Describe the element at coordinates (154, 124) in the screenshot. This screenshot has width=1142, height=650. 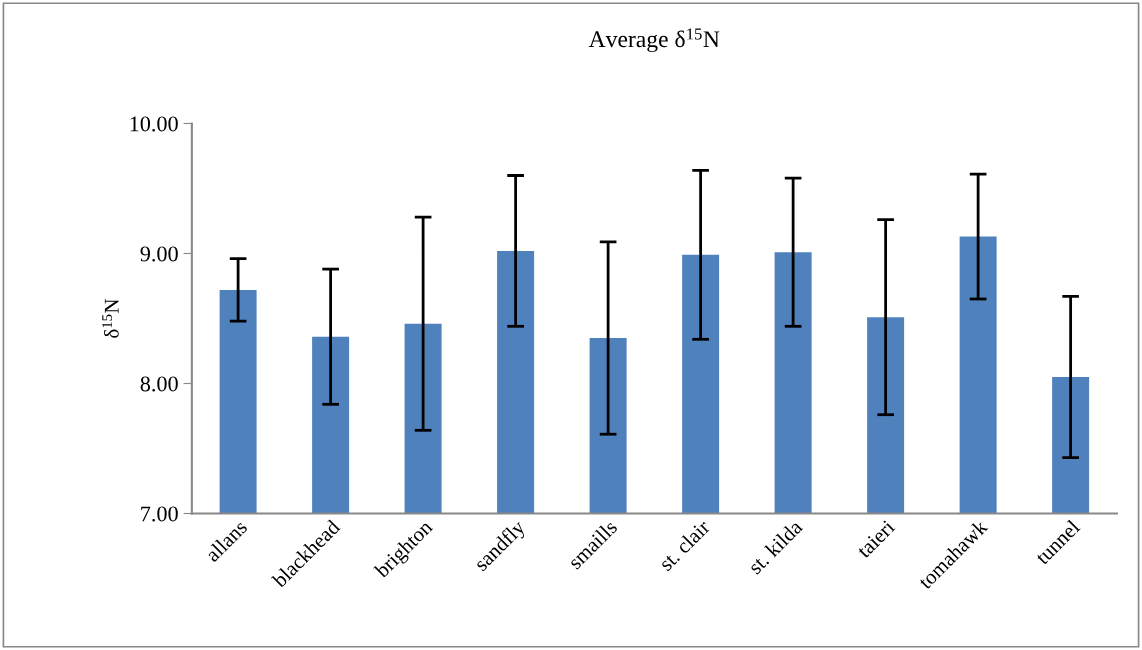
I see `y-tick-label: 10.00` at that location.